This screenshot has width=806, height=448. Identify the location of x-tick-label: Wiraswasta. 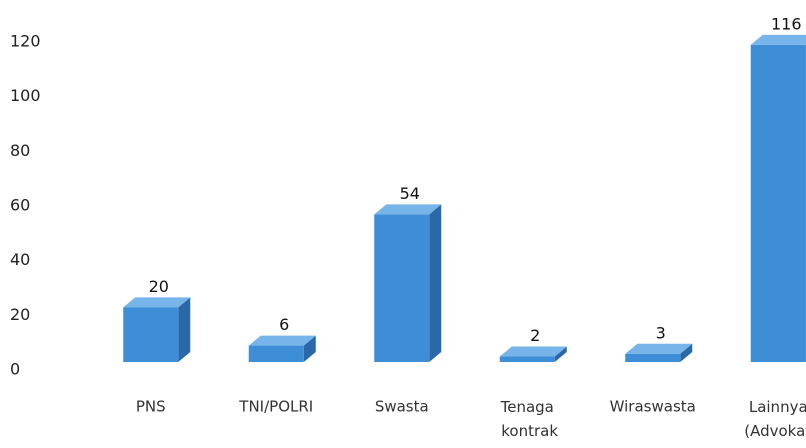
(653, 407).